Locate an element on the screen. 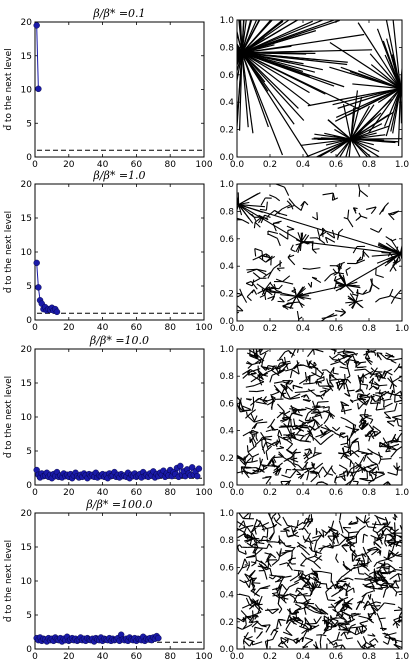 The height and width of the screenshot is (668, 416). x-tick-label: 0 is located at coordinates (35, 328).